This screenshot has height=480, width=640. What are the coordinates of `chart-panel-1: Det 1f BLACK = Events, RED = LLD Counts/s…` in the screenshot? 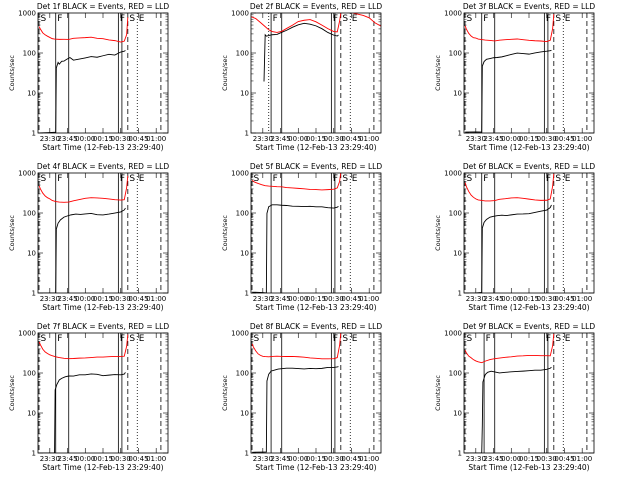 It's located at (88, 77).